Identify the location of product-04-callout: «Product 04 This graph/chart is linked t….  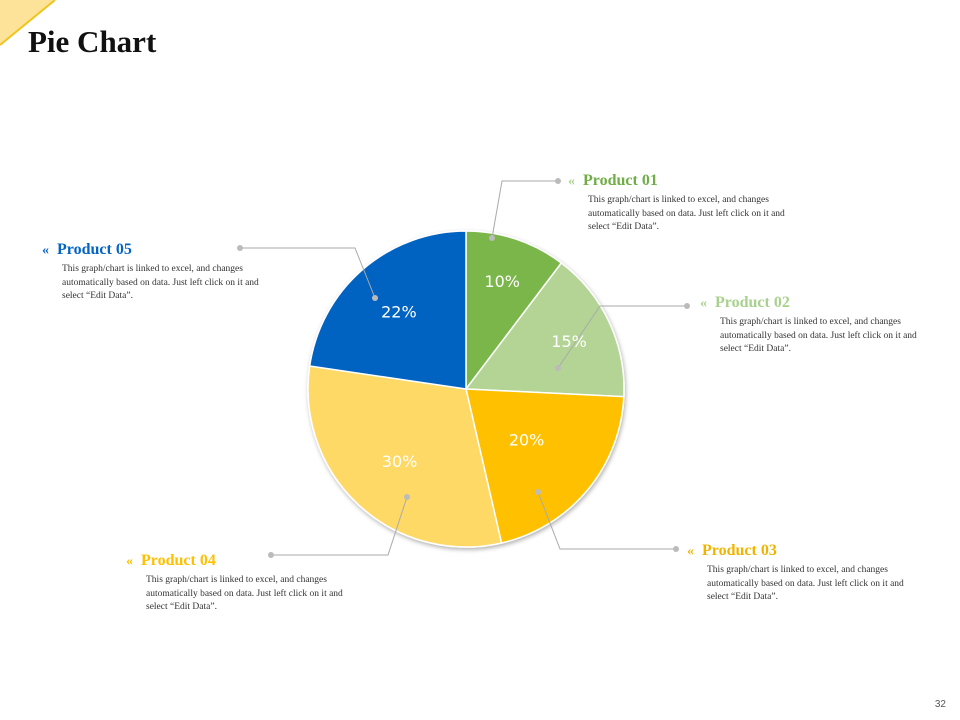
(241, 583).